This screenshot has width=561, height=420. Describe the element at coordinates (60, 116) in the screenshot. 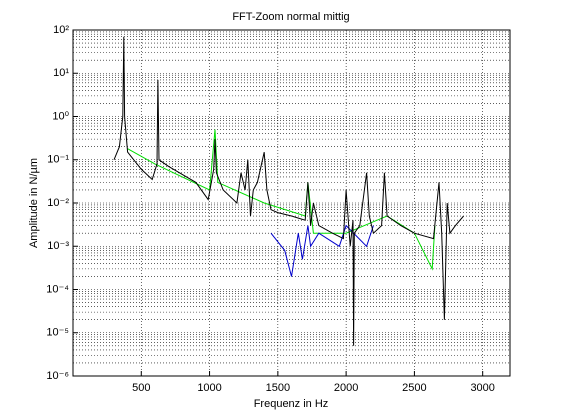

I see `y-tick-label: 10⁰` at that location.